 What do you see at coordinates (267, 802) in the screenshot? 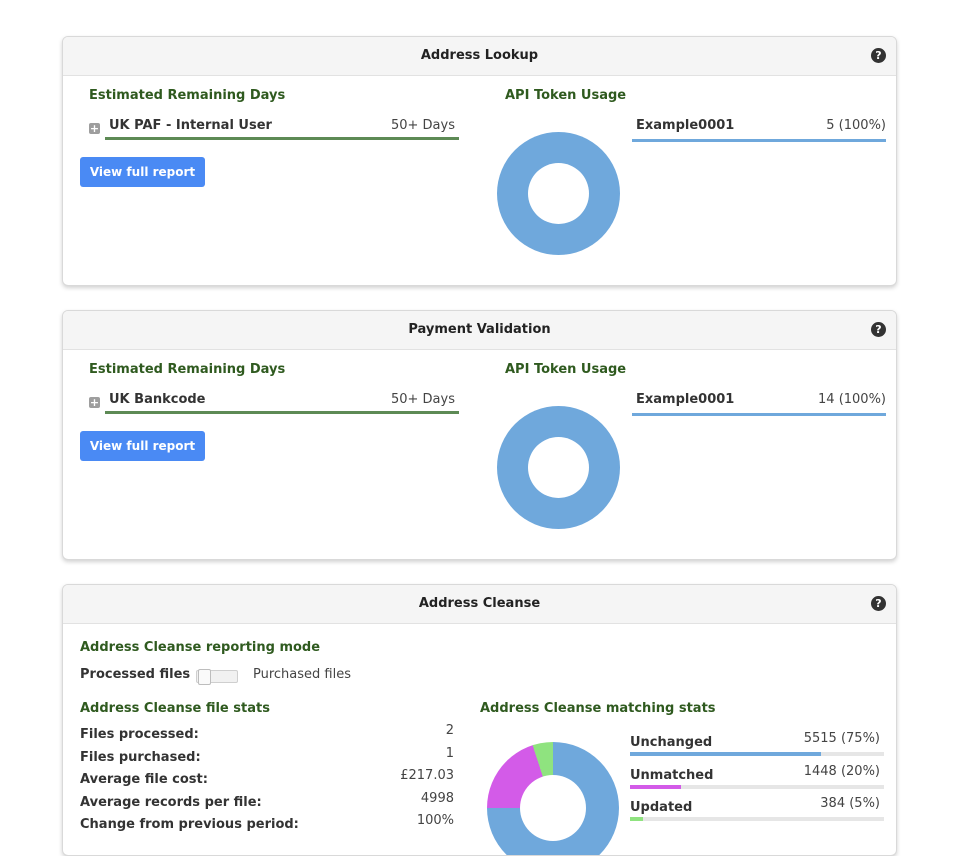
I see `stat-row: Average records per file: 4998` at bounding box center [267, 802].